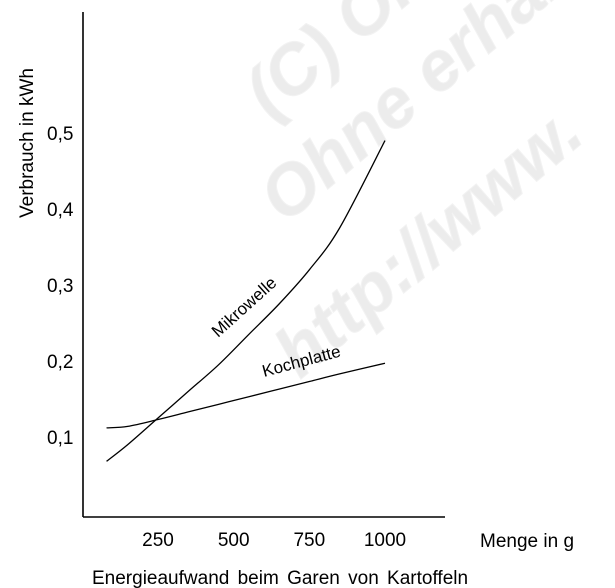 Image resolution: width=615 pixels, height=588 pixels. I want to click on x-tick-labels: 250 500 750 1000, so click(274, 540).